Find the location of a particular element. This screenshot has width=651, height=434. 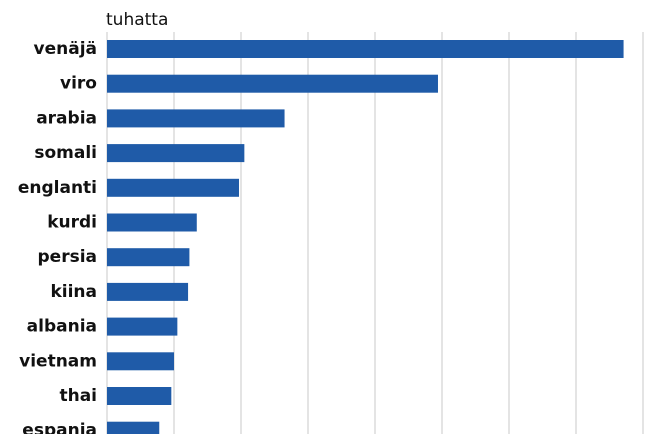

category-label: somali is located at coordinates (65, 153).